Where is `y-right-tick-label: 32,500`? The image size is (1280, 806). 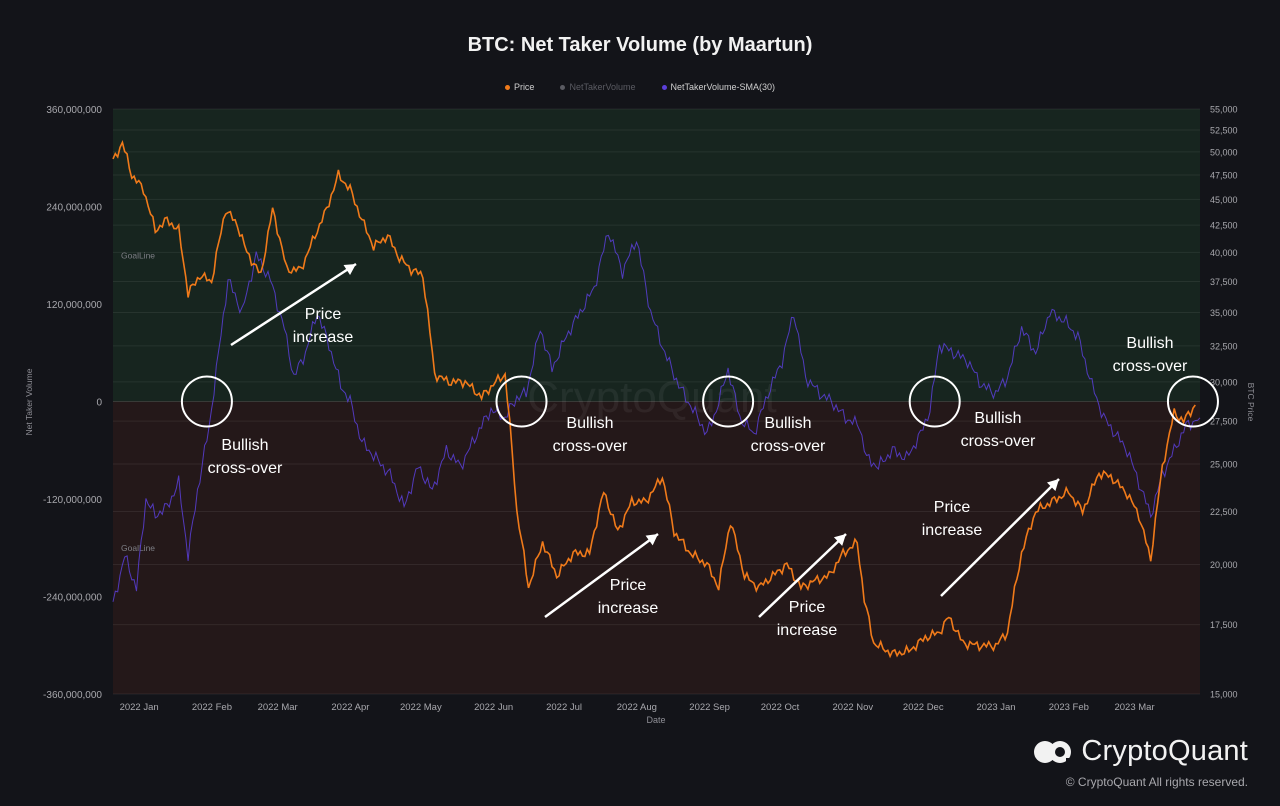 y-right-tick-label: 32,500 is located at coordinates (1224, 346).